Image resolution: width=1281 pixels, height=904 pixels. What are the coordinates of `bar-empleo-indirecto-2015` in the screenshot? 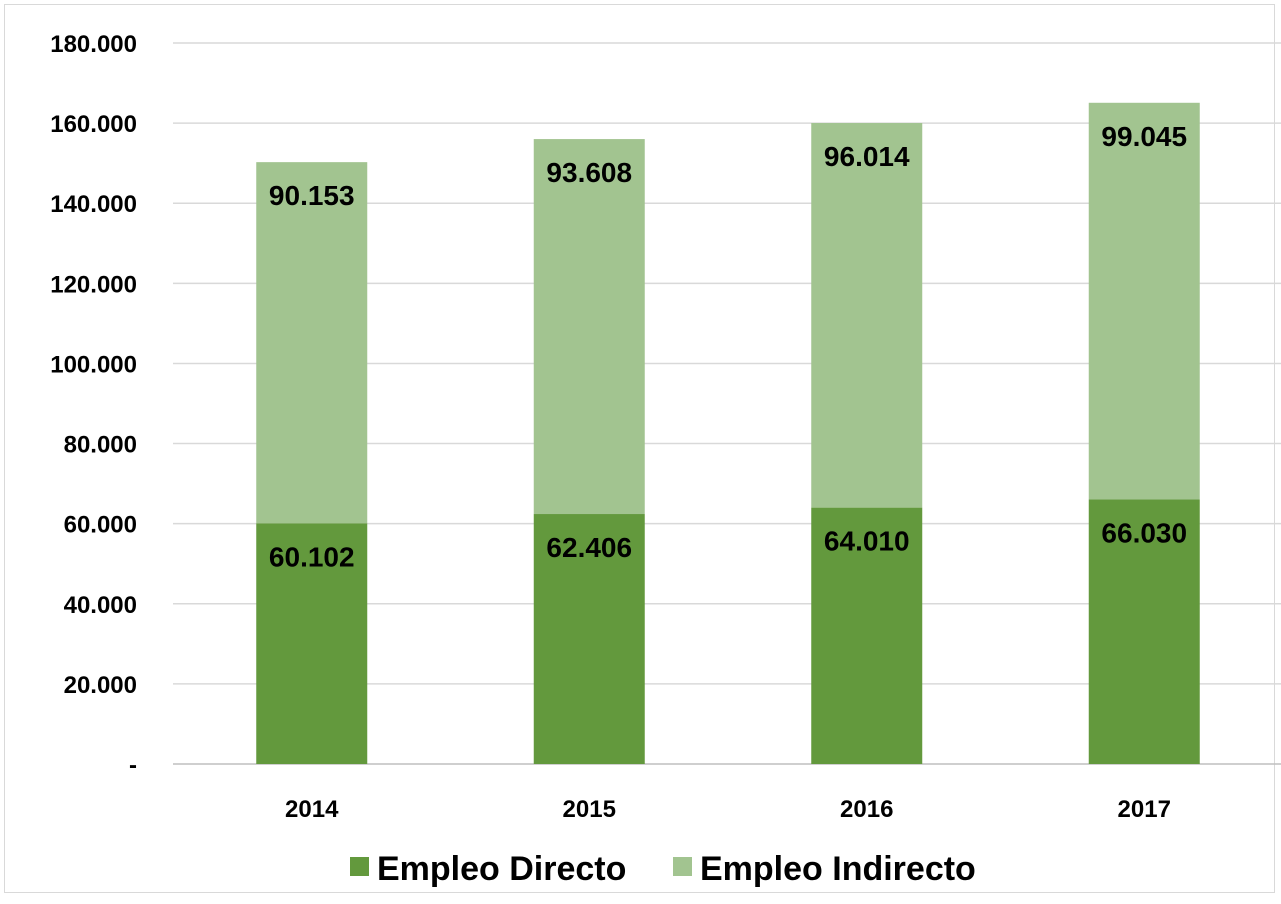 It's located at (589, 327).